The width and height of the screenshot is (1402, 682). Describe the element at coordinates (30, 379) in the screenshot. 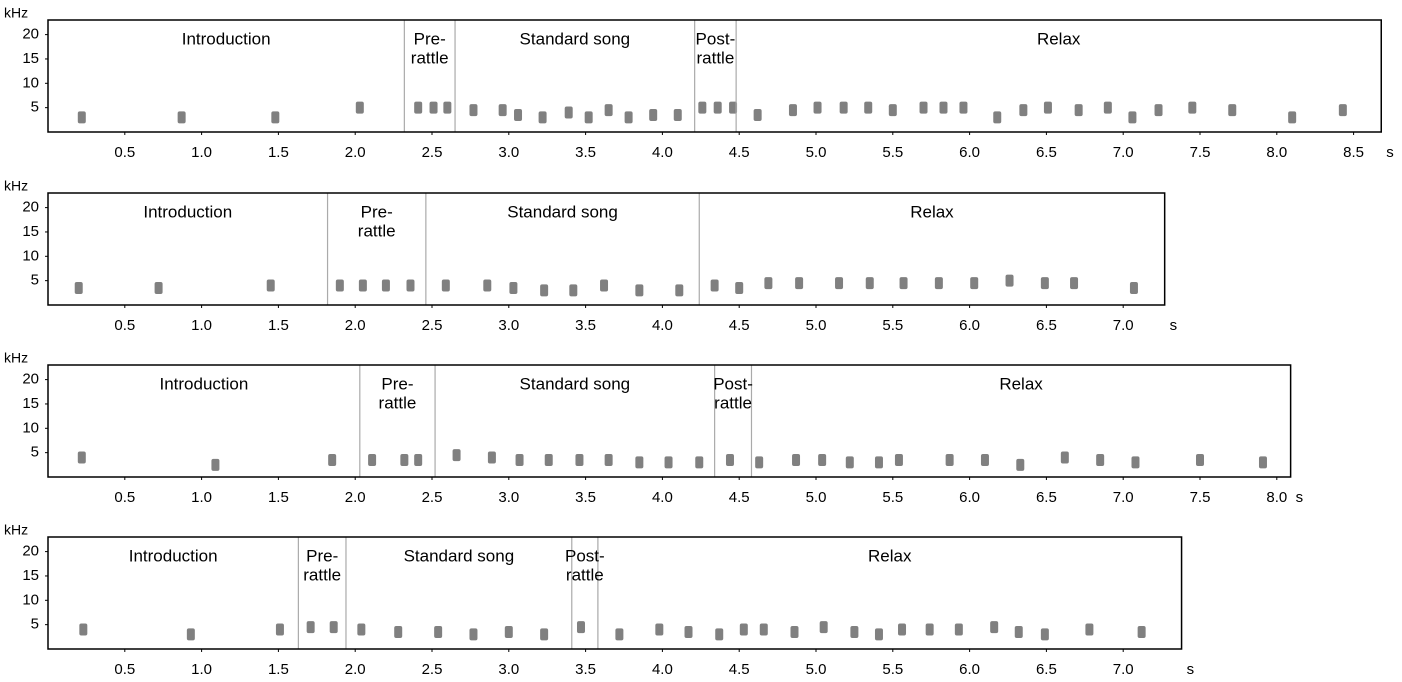

I see `y-tick-label: 20` at that location.